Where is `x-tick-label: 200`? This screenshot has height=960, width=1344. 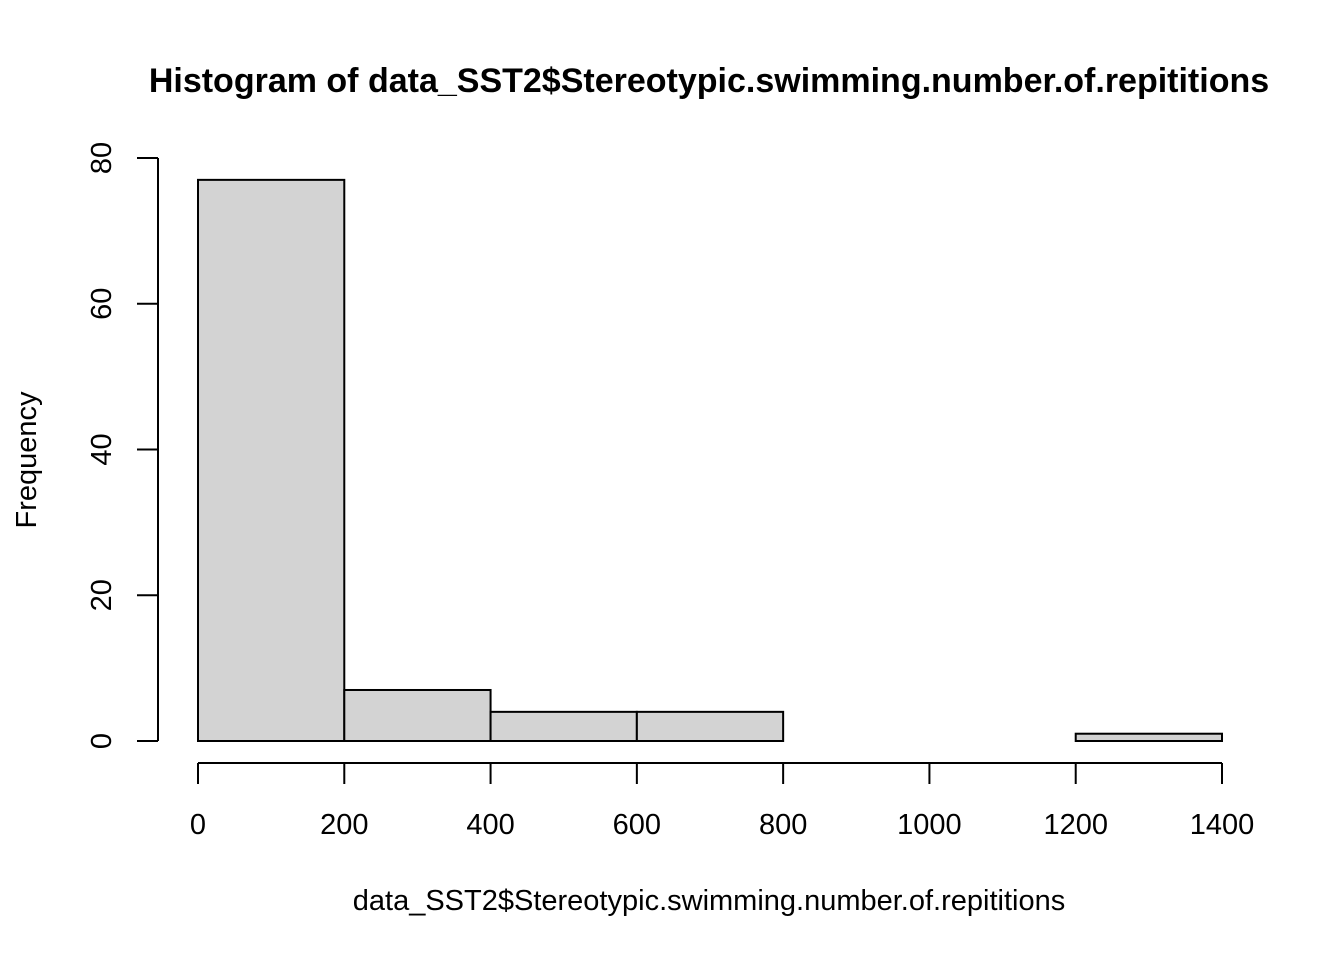
x-tick-label: 200 is located at coordinates (344, 825).